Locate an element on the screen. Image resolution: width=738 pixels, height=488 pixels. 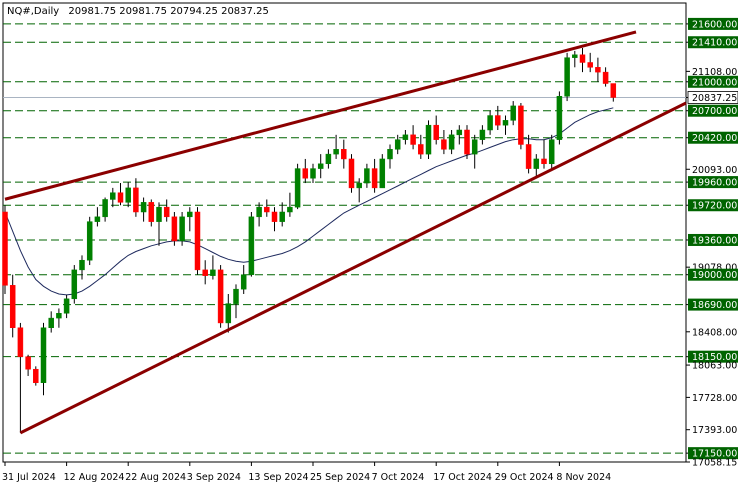
date-tick-label: 22 Aug 2024 is located at coordinates (155, 477).